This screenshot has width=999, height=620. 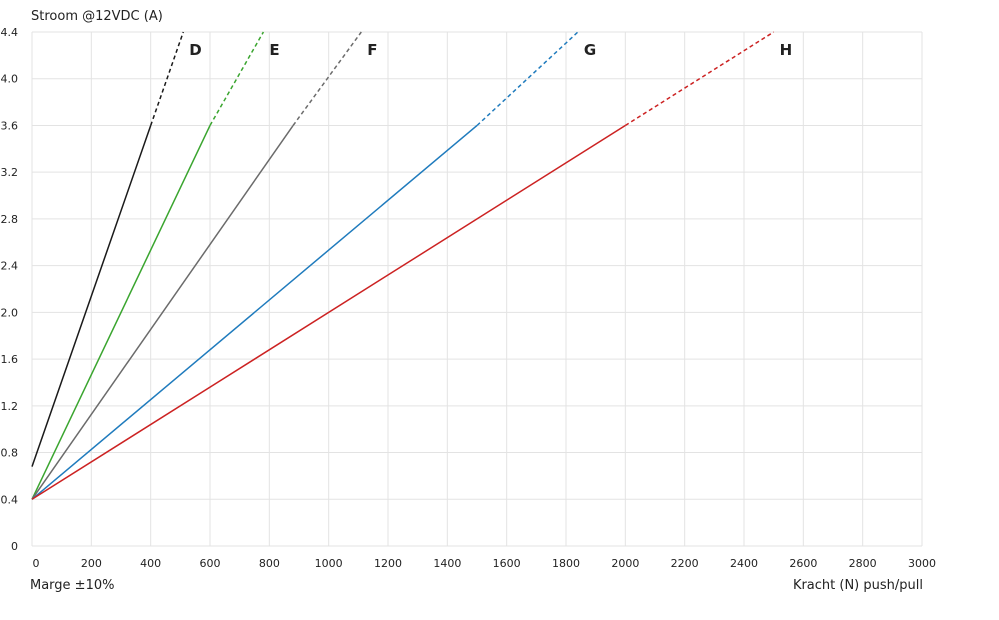 What do you see at coordinates (10, 79) in the screenshot?
I see `y-tick-label: 4.0` at bounding box center [10, 79].